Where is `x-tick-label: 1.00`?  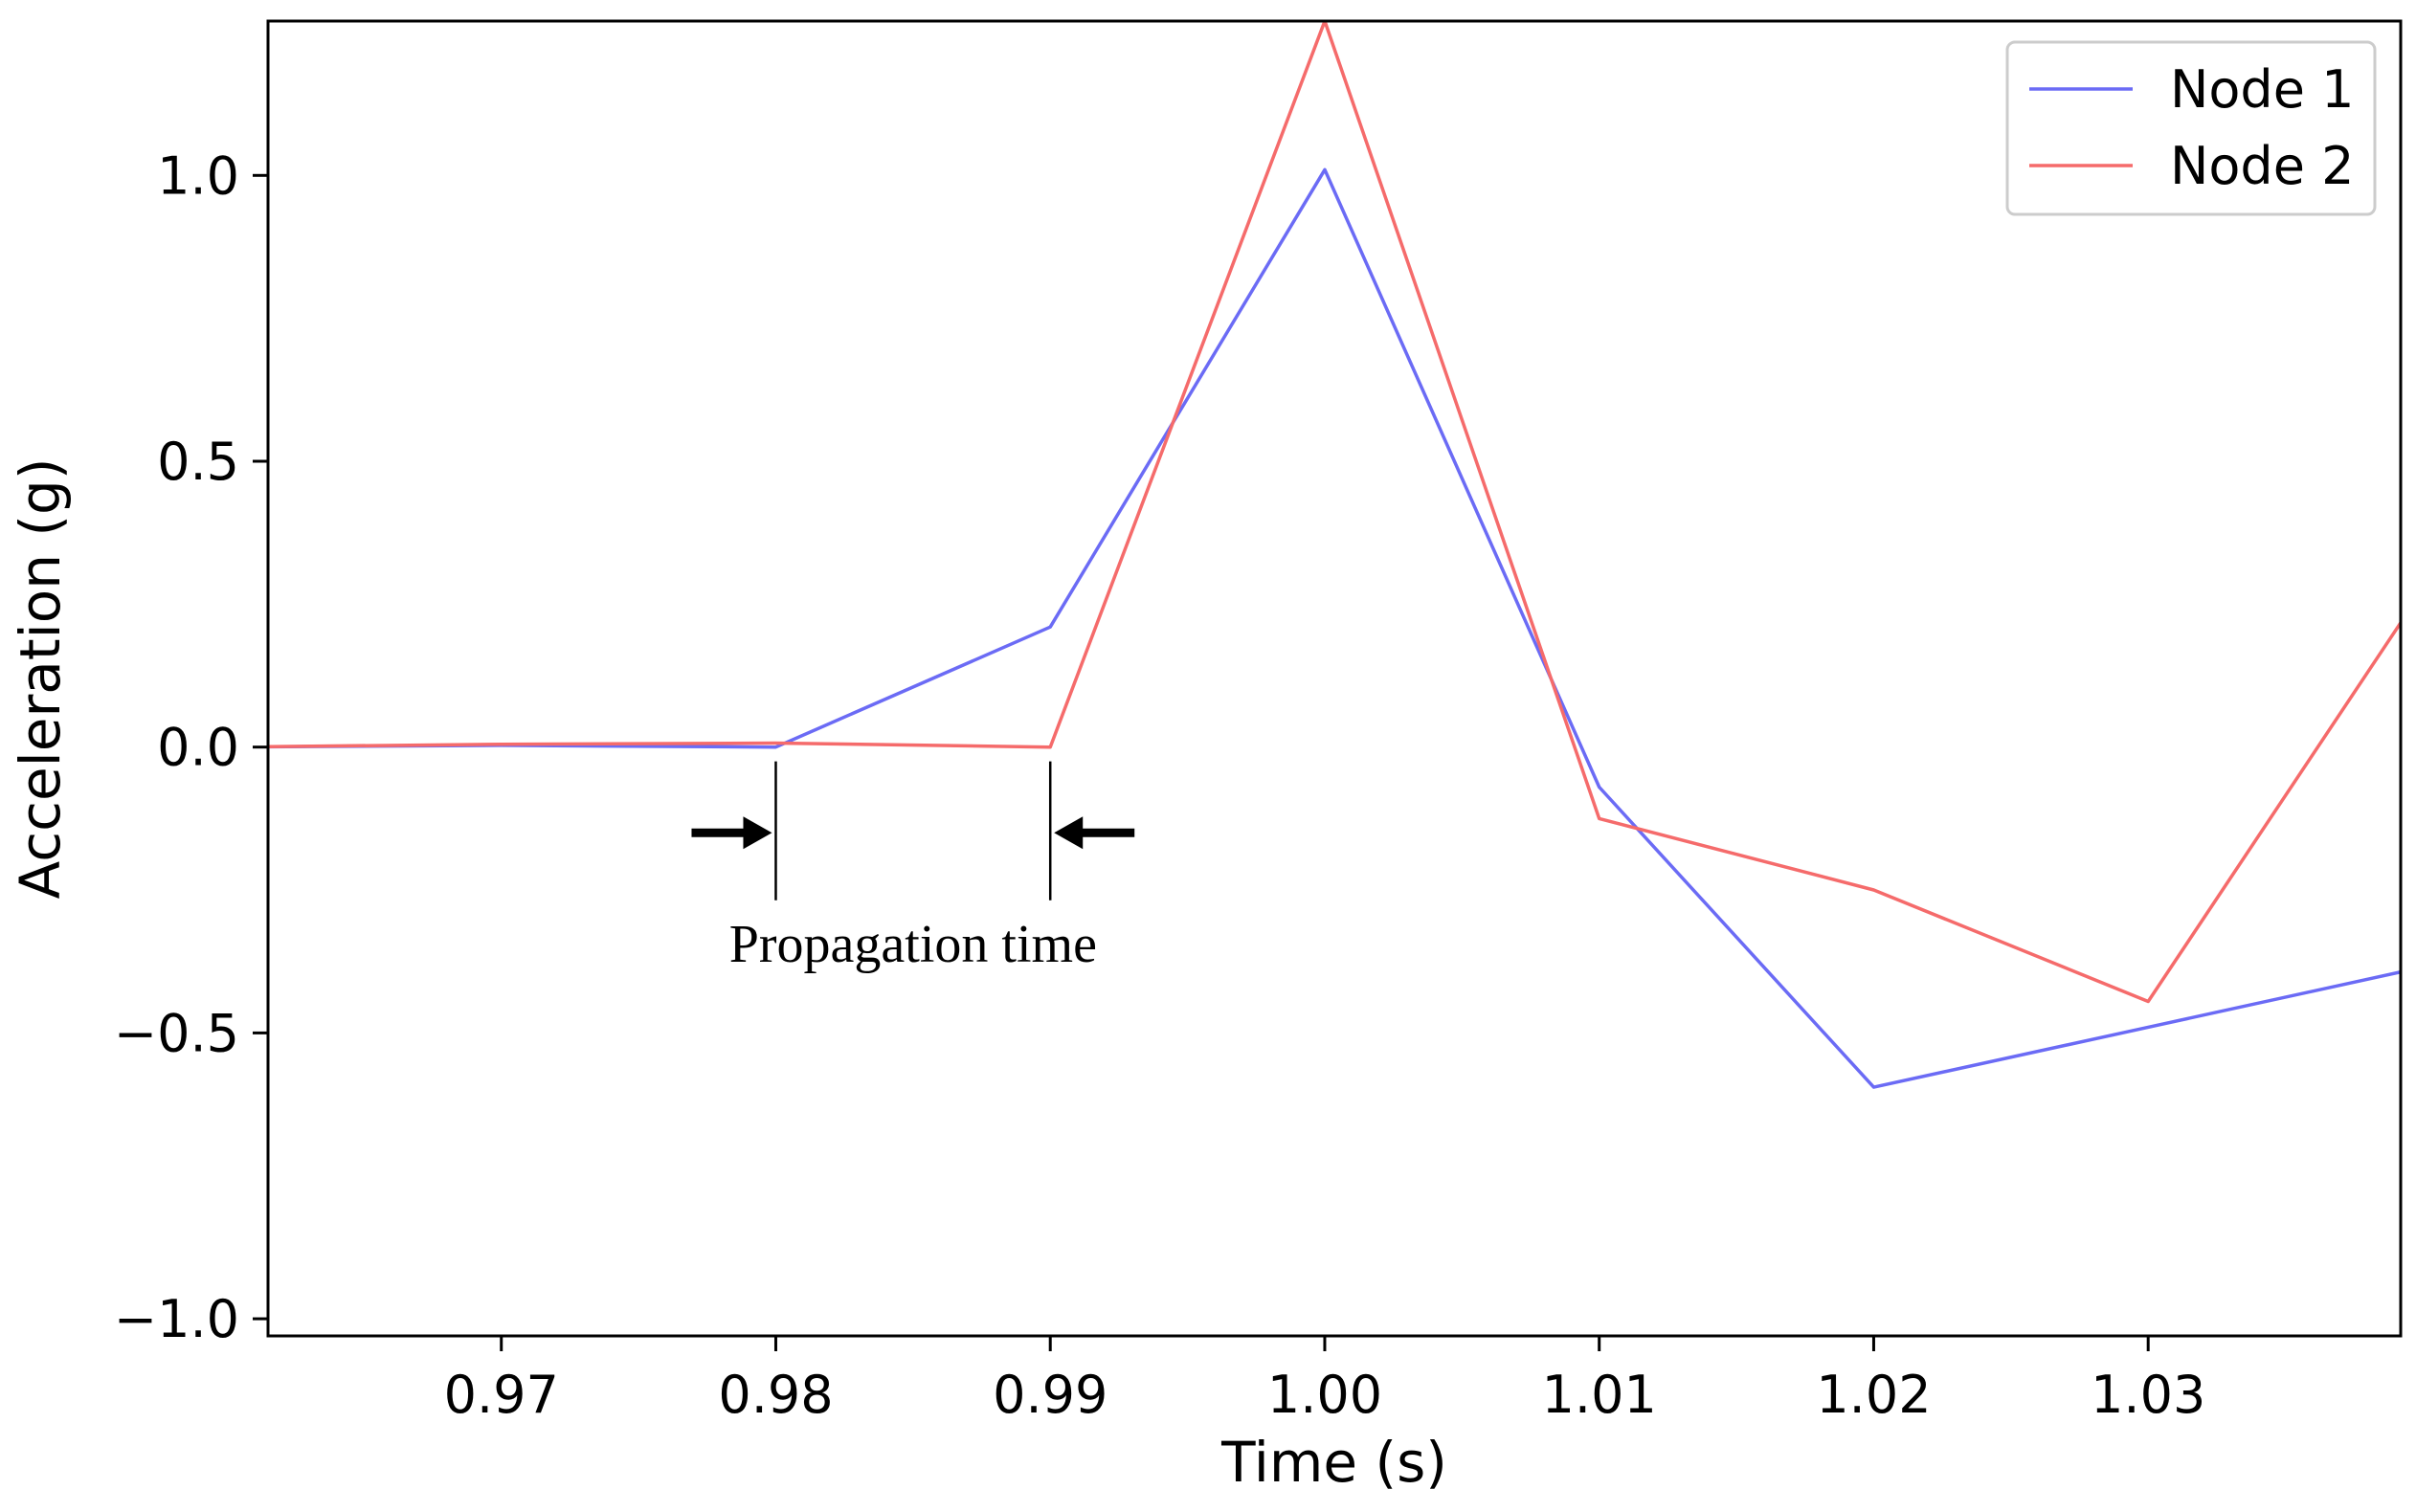
x-tick-label: 1.00 is located at coordinates (1324, 1395).